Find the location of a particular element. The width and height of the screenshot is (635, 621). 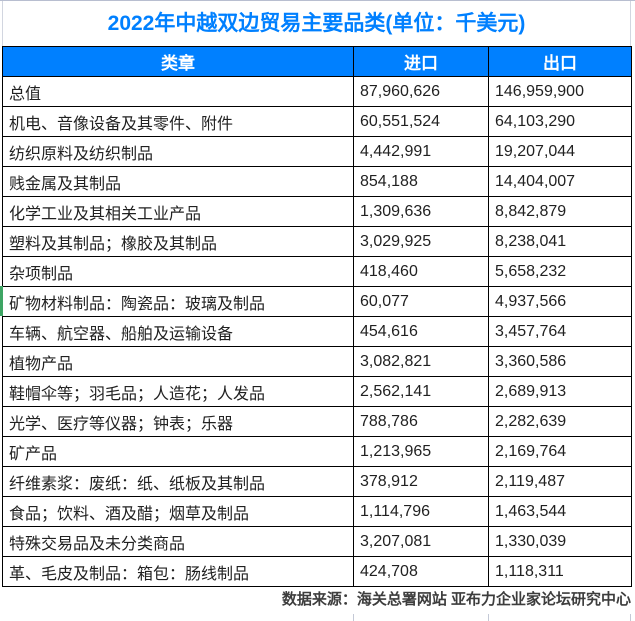

category-cell: 革、毛皮及制品：箱包：肠线制品 is located at coordinates (178, 571).